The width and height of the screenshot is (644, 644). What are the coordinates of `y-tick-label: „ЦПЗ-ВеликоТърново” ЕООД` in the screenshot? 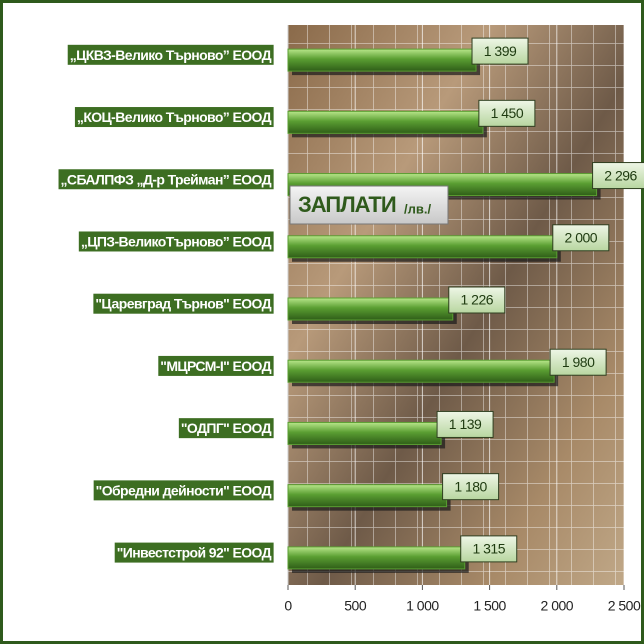 It's located at (176, 241).